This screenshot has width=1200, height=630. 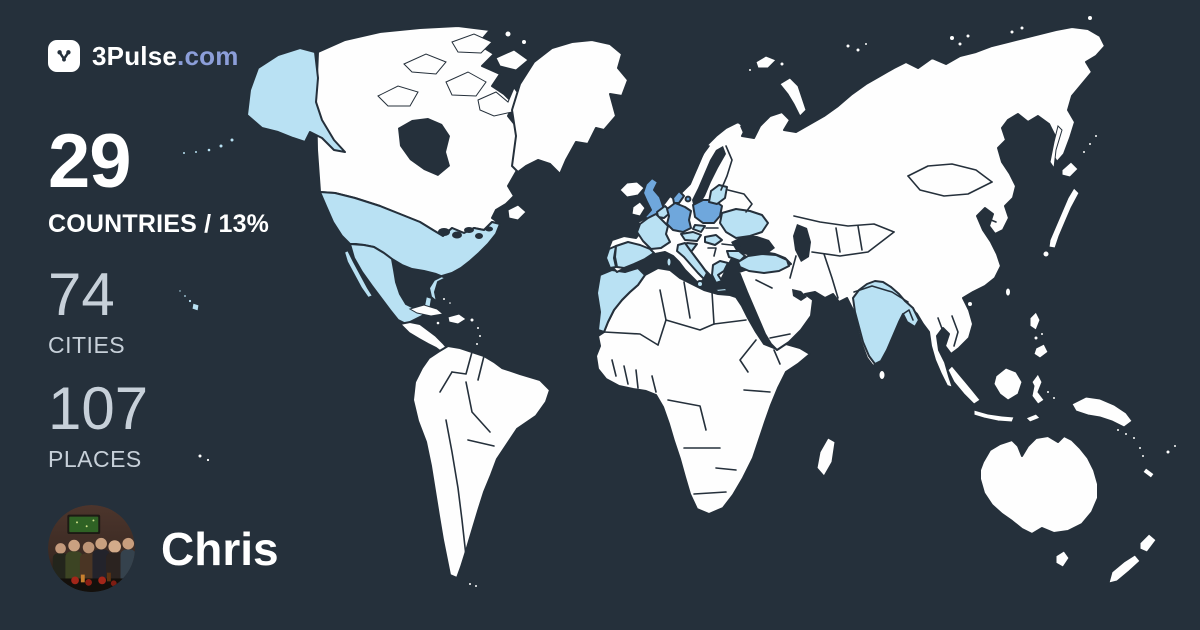 What do you see at coordinates (766, 62) in the screenshot?
I see `svalbard` at bounding box center [766, 62].